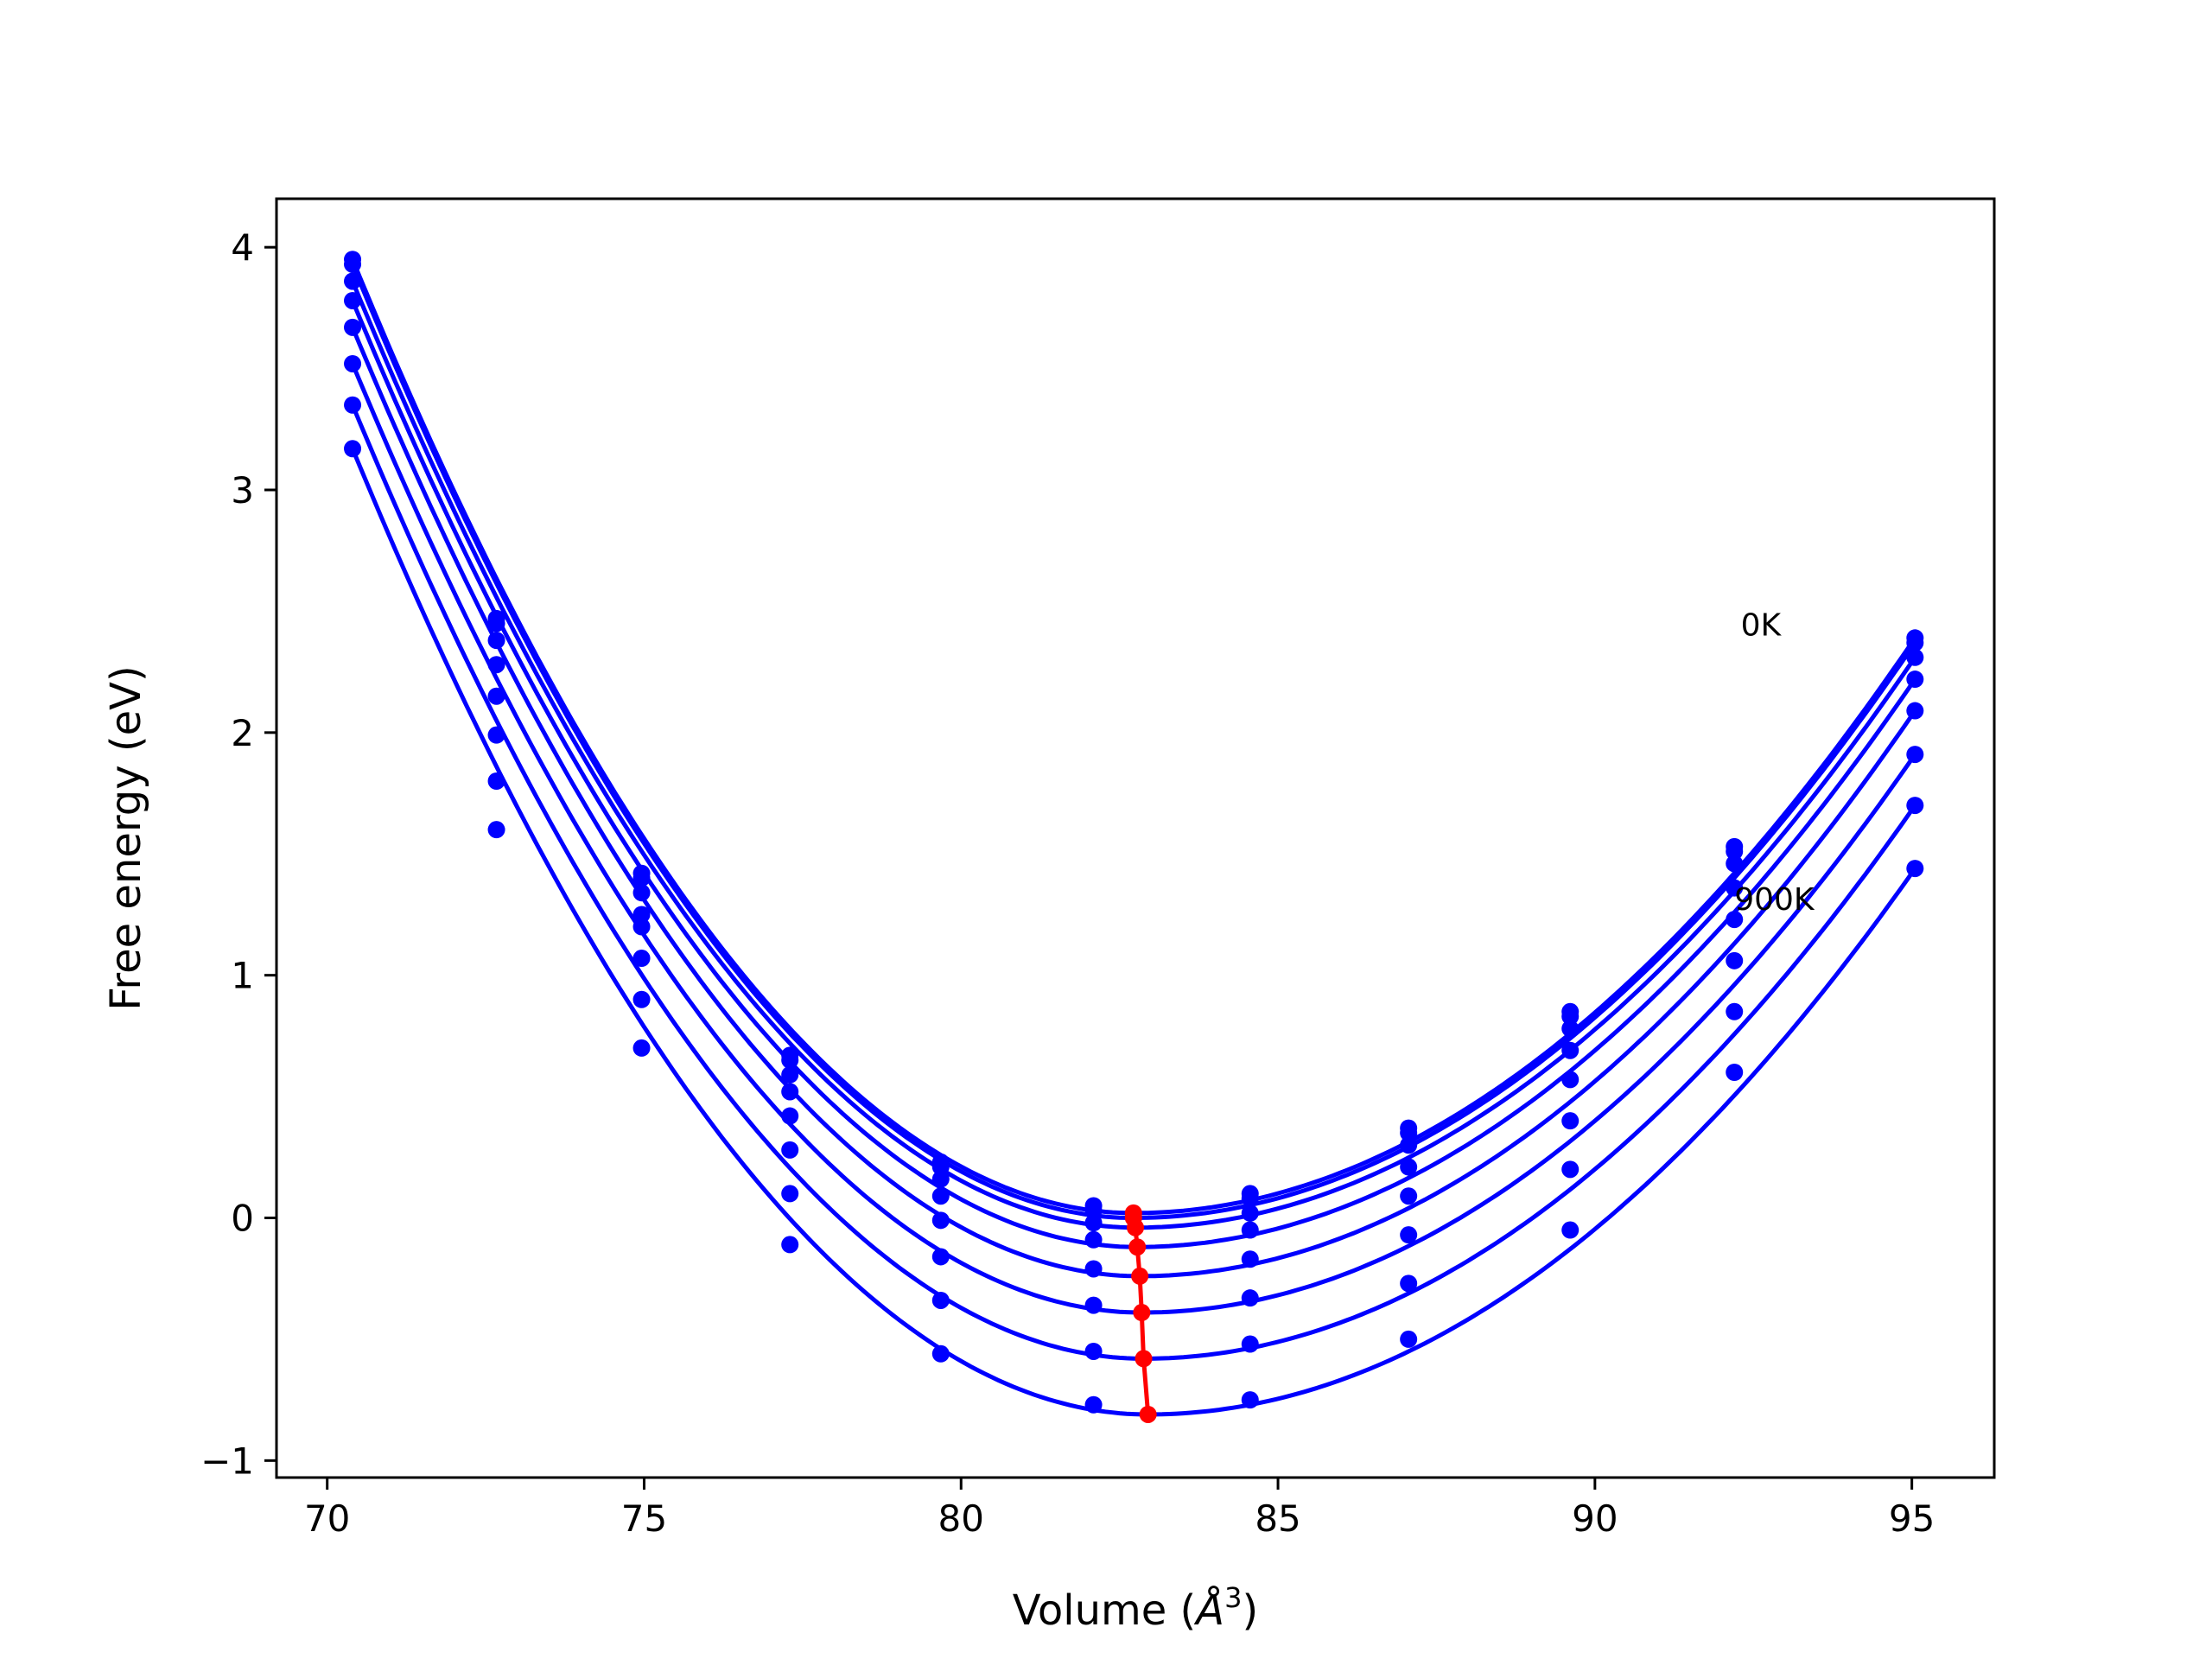  I want to click on x-tick-label-75: 75, so click(644, 1518).